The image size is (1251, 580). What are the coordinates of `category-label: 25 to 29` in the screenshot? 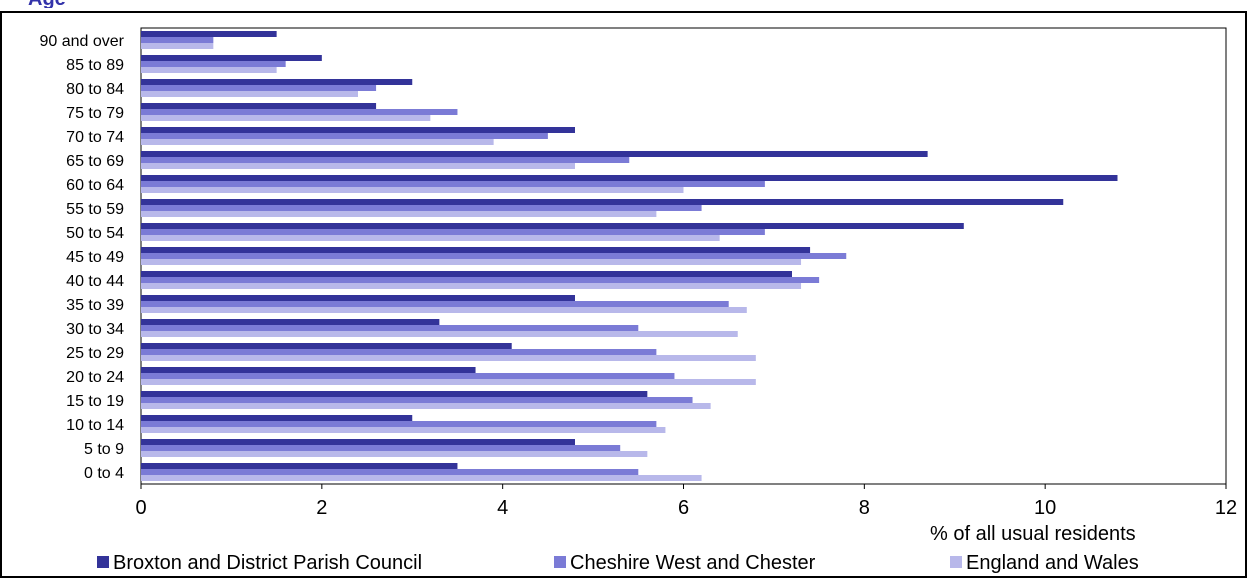 It's located at (95, 353).